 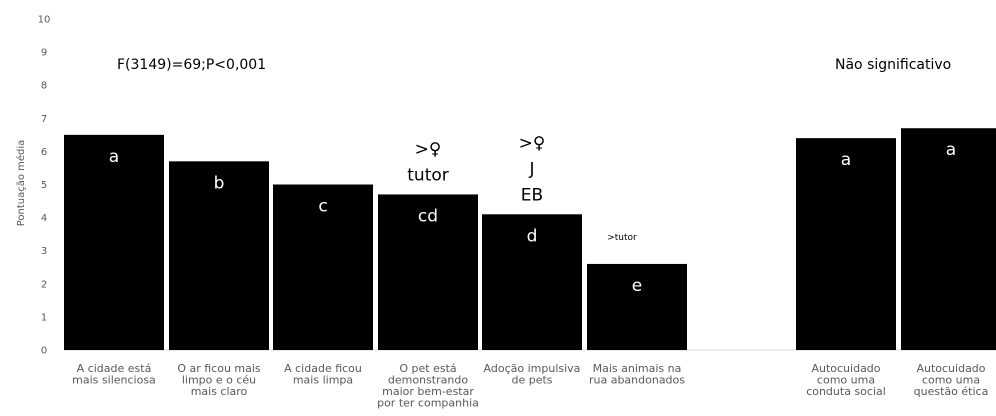 What do you see at coordinates (44, 251) in the screenshot?
I see `y-tick-label: 3` at bounding box center [44, 251].